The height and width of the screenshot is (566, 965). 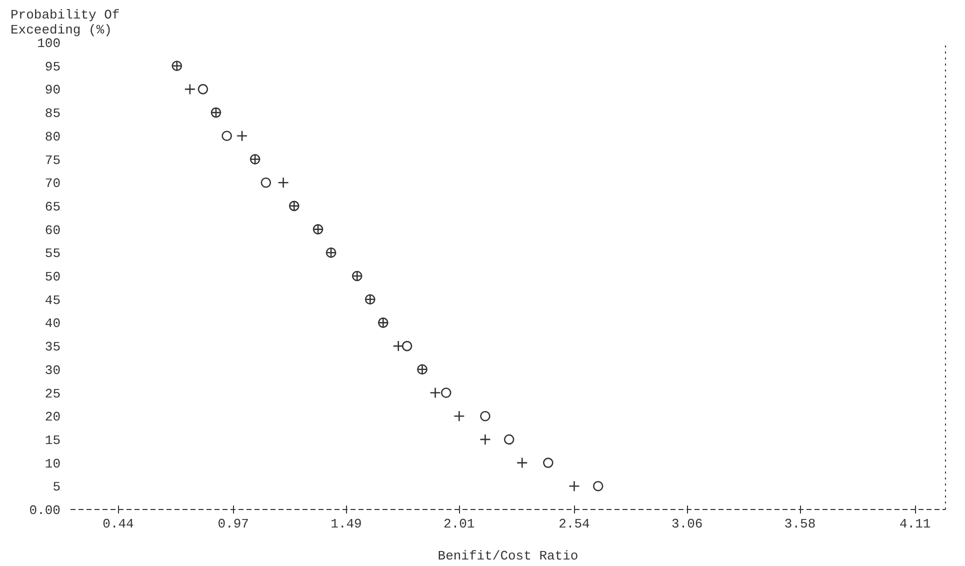 I want to click on y-tick-label: 75, so click(x=52, y=160).